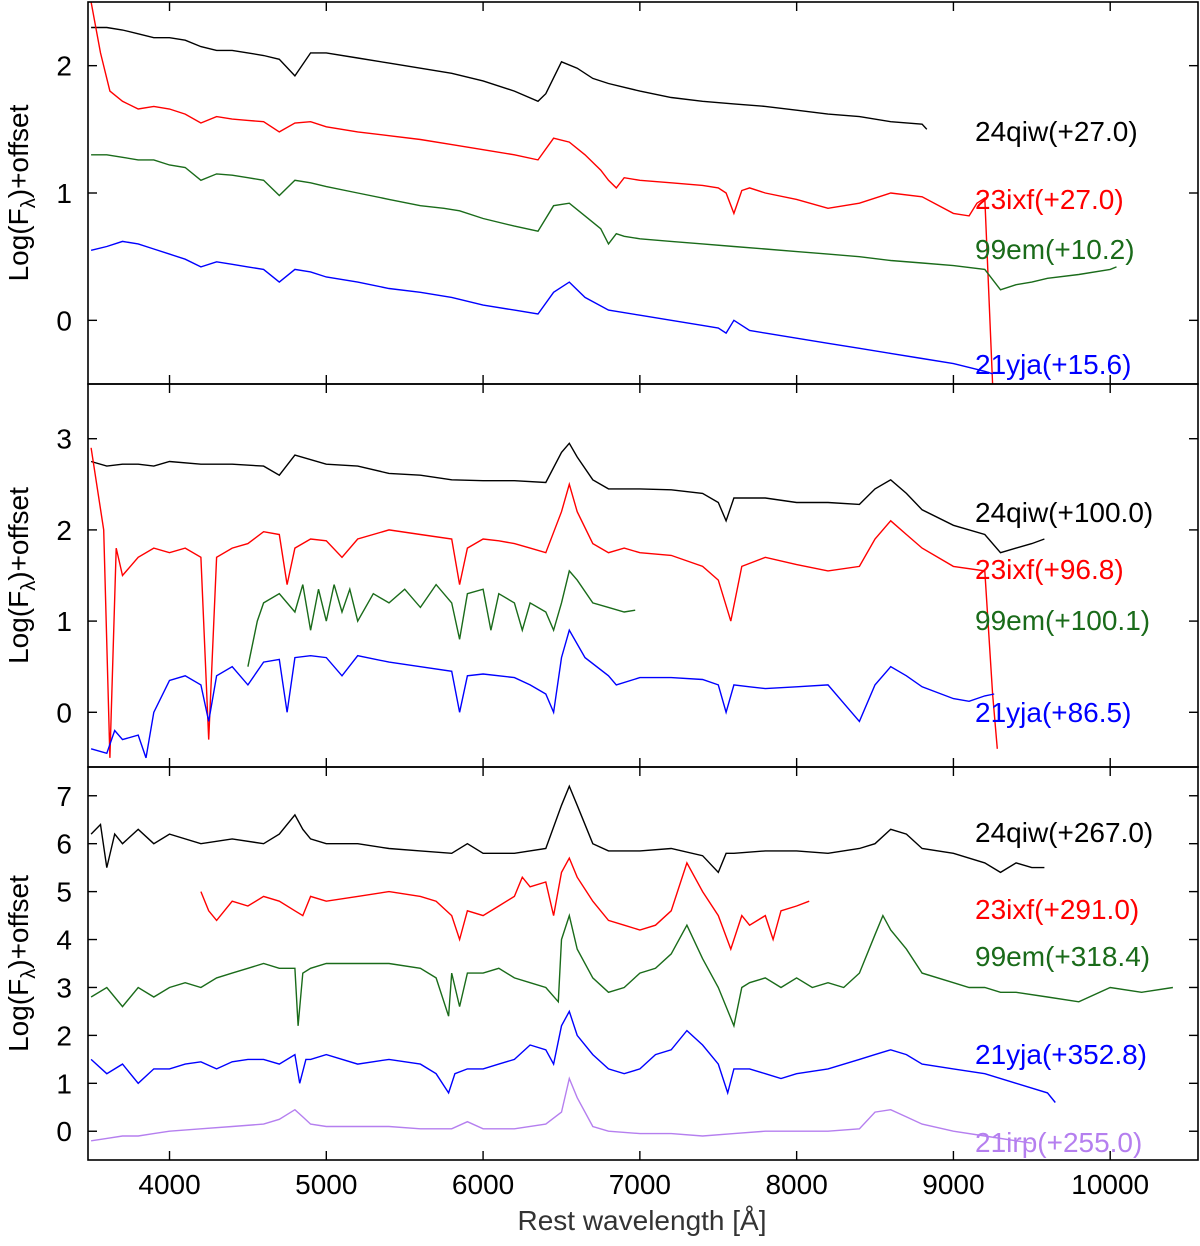 Image resolution: width=1200 pixels, height=1246 pixels. What do you see at coordinates (1057, 909) in the screenshot?
I see `series-label: 23ixf(+291.0)` at bounding box center [1057, 909].